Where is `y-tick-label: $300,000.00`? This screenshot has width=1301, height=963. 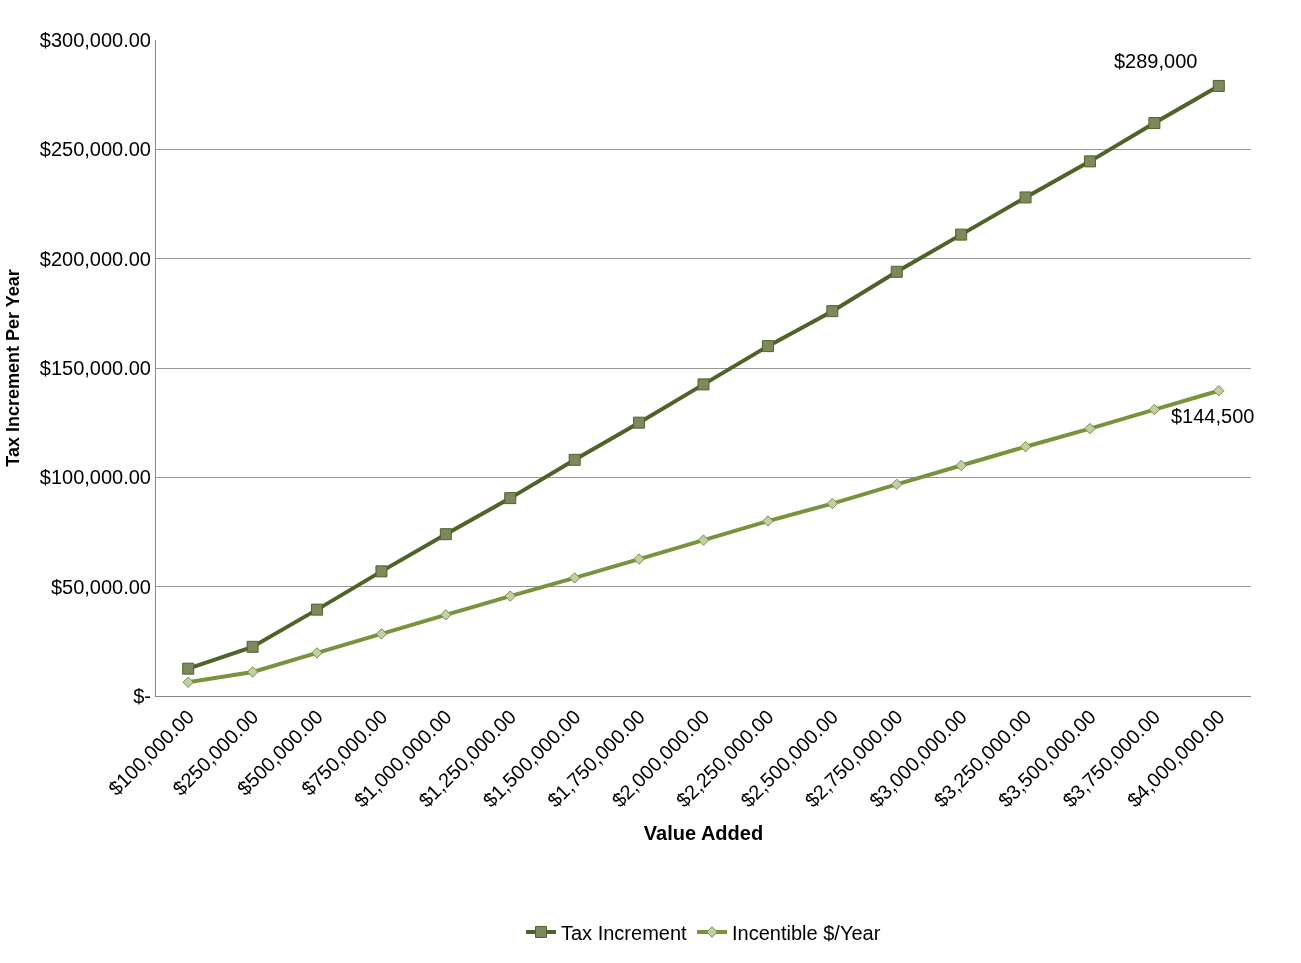
y-tick-label: $300,000.00 is located at coordinates (95, 40).